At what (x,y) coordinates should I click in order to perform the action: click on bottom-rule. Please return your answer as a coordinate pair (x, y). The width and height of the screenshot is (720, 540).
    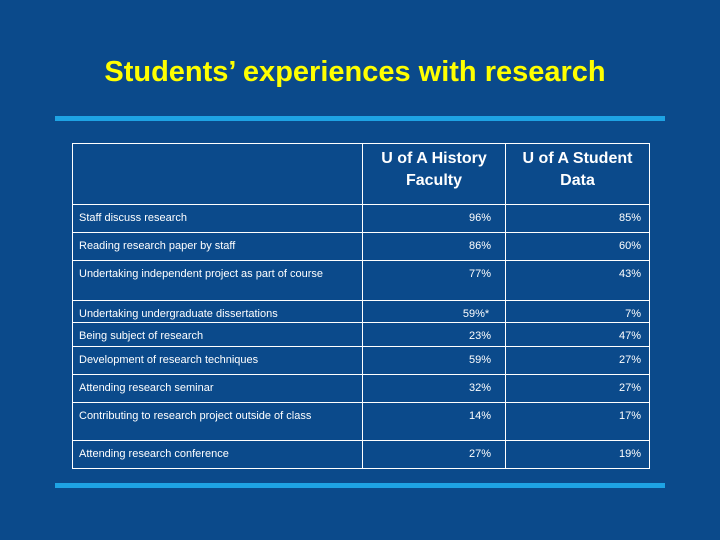
    Looking at the image, I should click on (360, 485).